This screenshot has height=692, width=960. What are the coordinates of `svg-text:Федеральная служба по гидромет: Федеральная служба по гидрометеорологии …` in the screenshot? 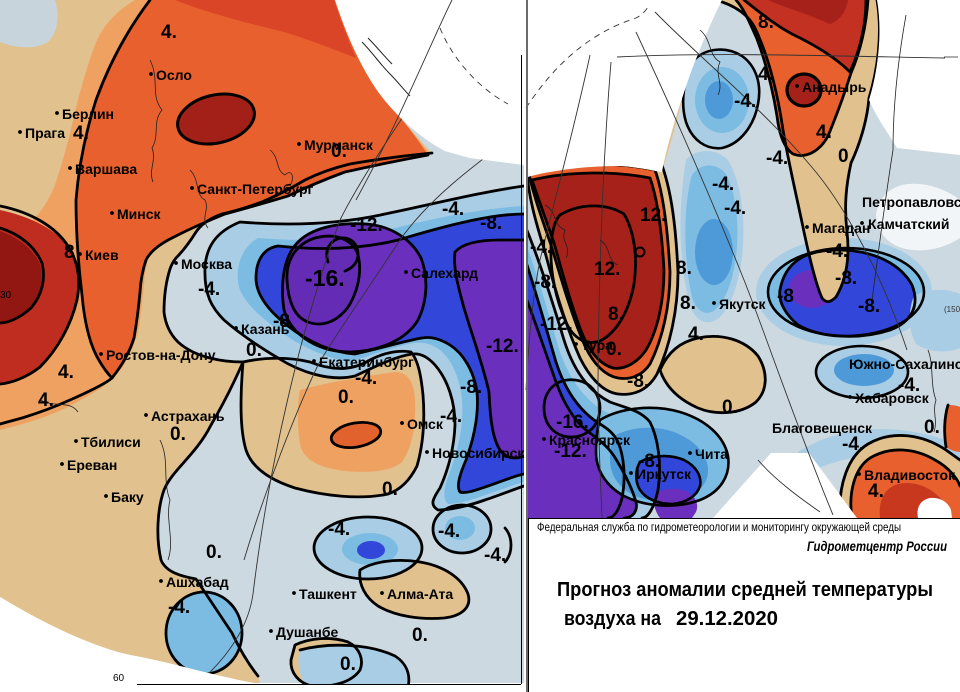 It's located at (719, 527).